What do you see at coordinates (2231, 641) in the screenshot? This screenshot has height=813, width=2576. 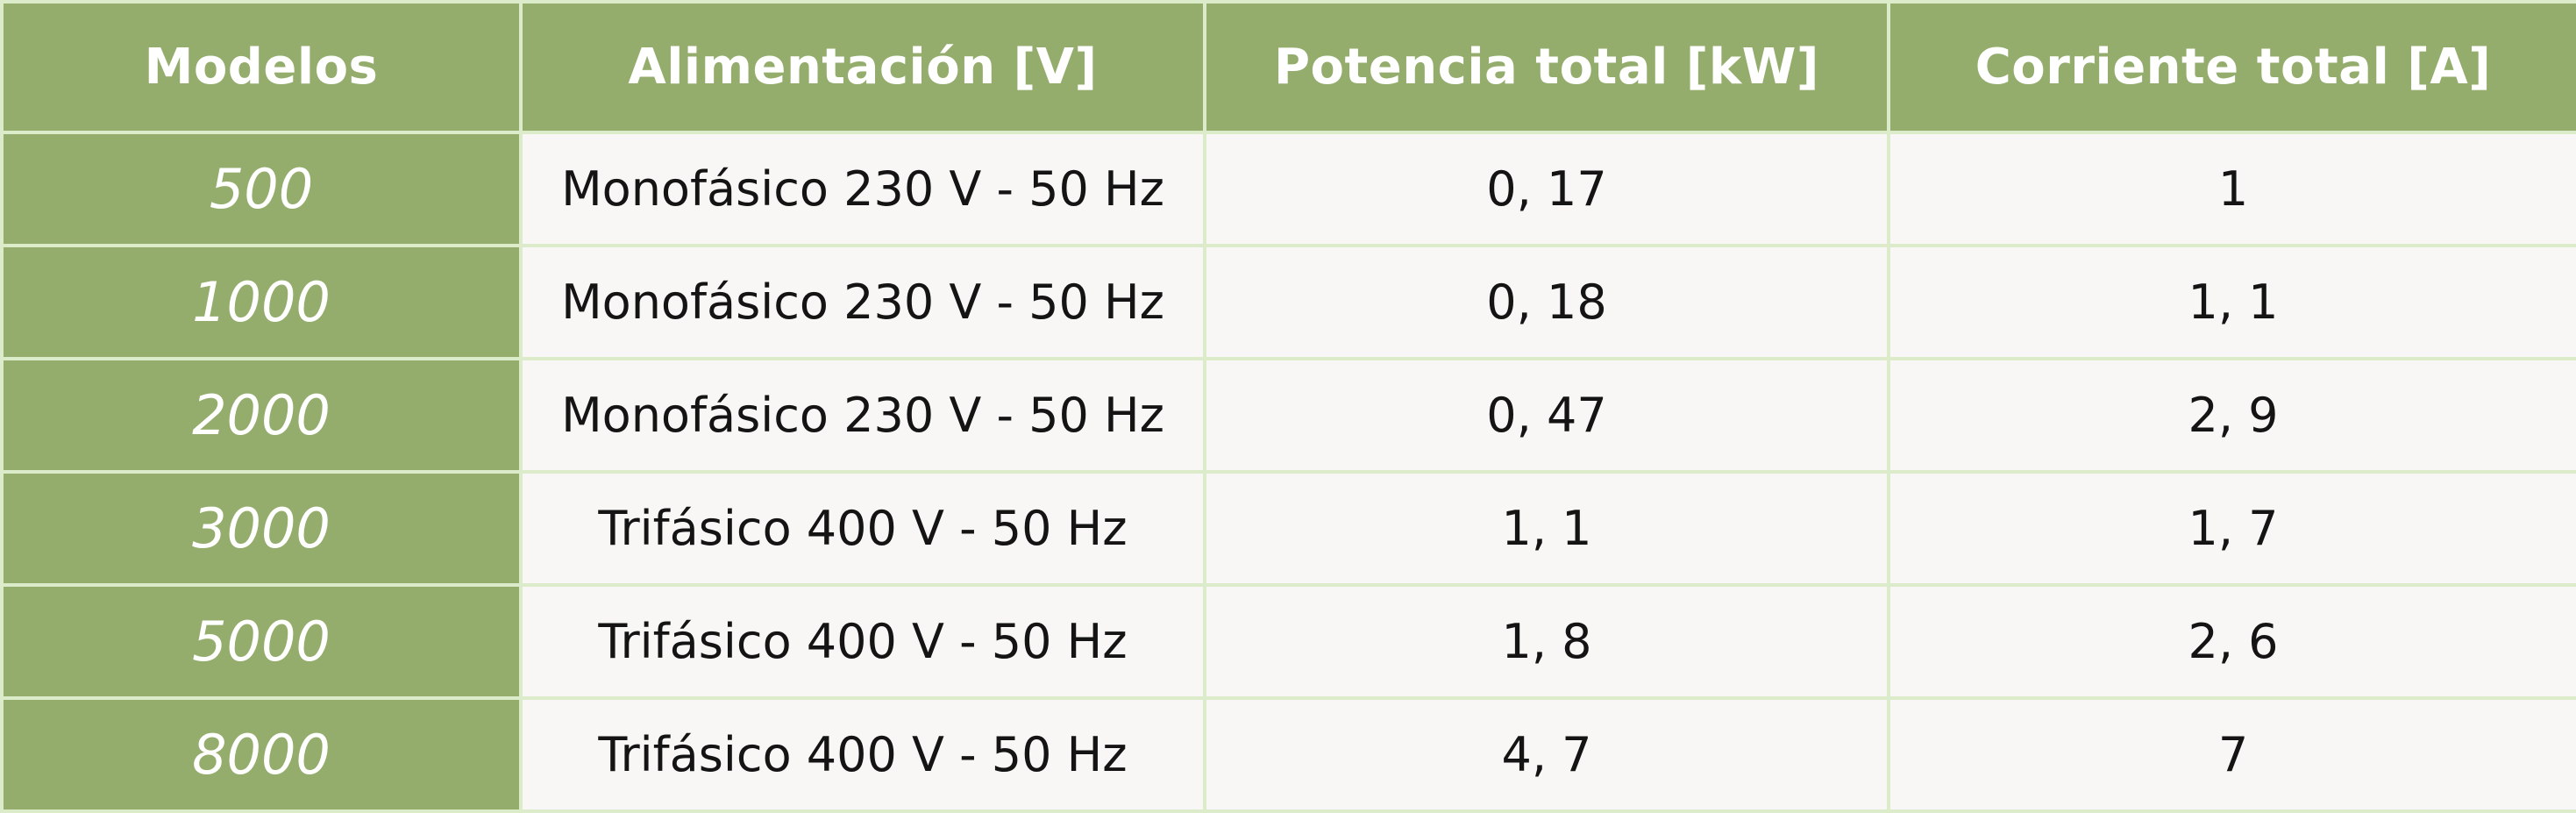 I see `current-cell: 2, 6` at bounding box center [2231, 641].